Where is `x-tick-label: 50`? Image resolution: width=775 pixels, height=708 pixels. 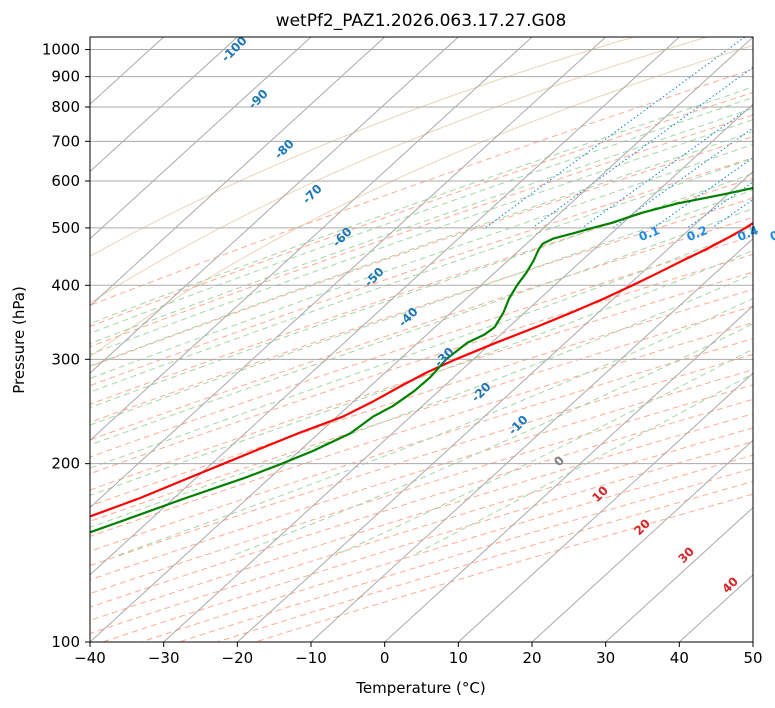 x-tick-label: 50 is located at coordinates (752, 658).